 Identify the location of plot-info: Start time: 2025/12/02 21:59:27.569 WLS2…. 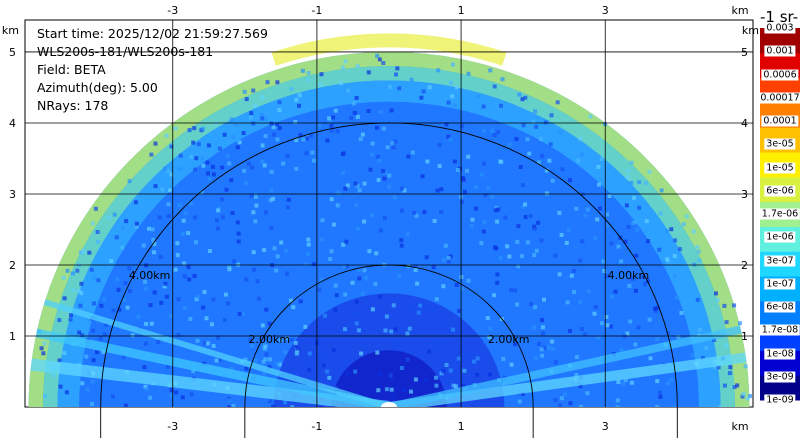
(152, 70).